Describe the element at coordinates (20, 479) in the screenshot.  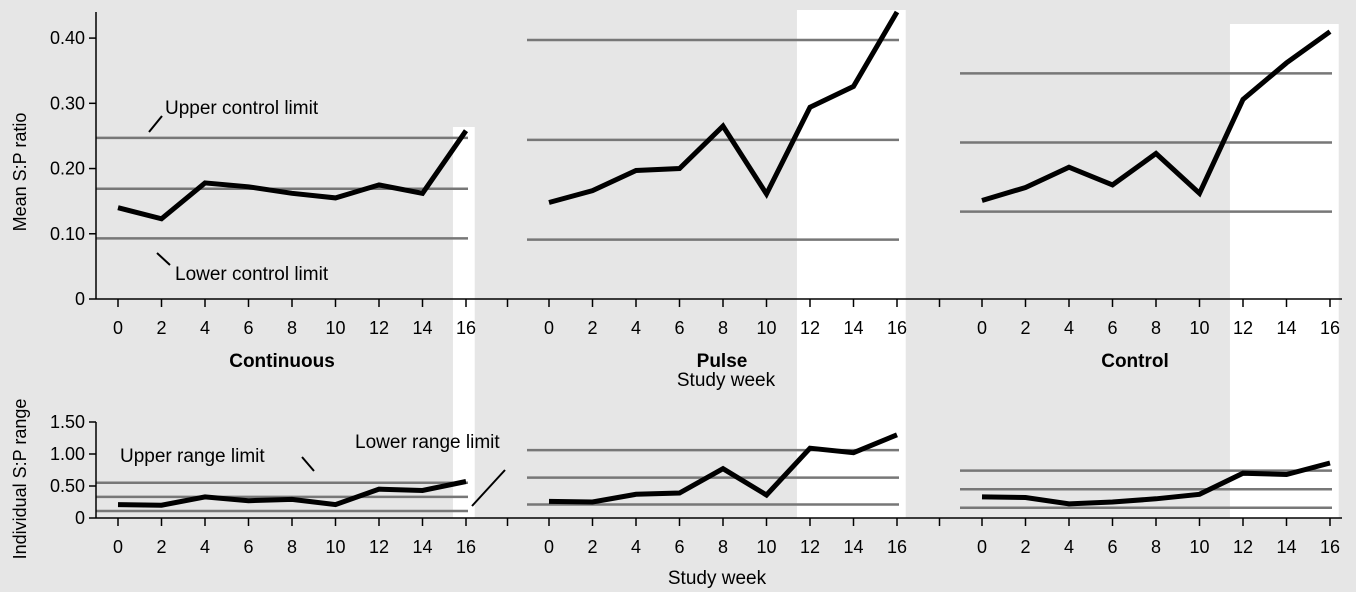
I see `bottom-y-axis-label: Individual S:P range` at that location.